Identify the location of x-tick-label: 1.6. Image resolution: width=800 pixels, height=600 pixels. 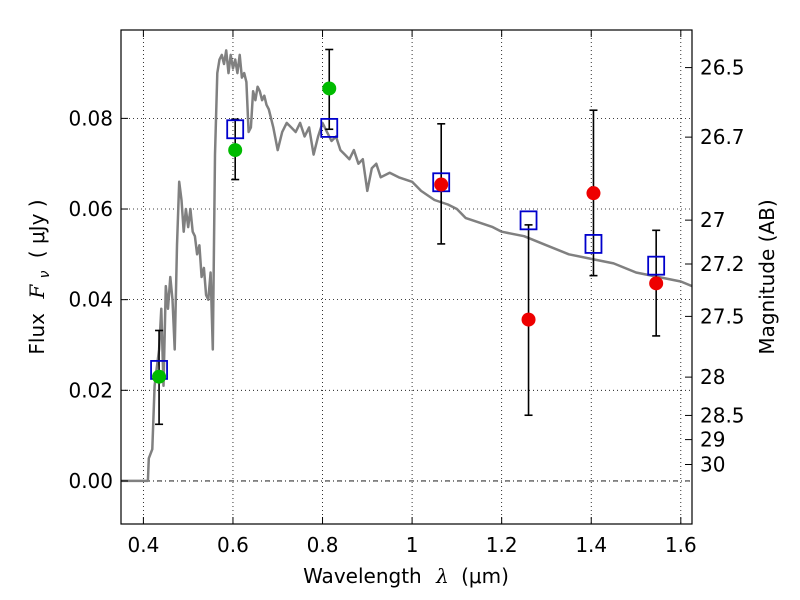
(681, 545).